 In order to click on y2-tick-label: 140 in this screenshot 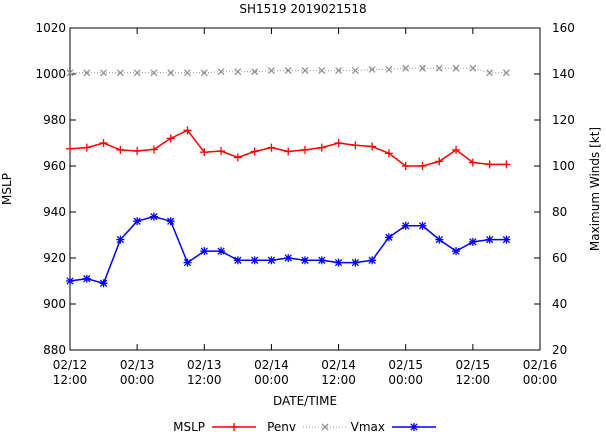, I will do `click(563, 74)`.